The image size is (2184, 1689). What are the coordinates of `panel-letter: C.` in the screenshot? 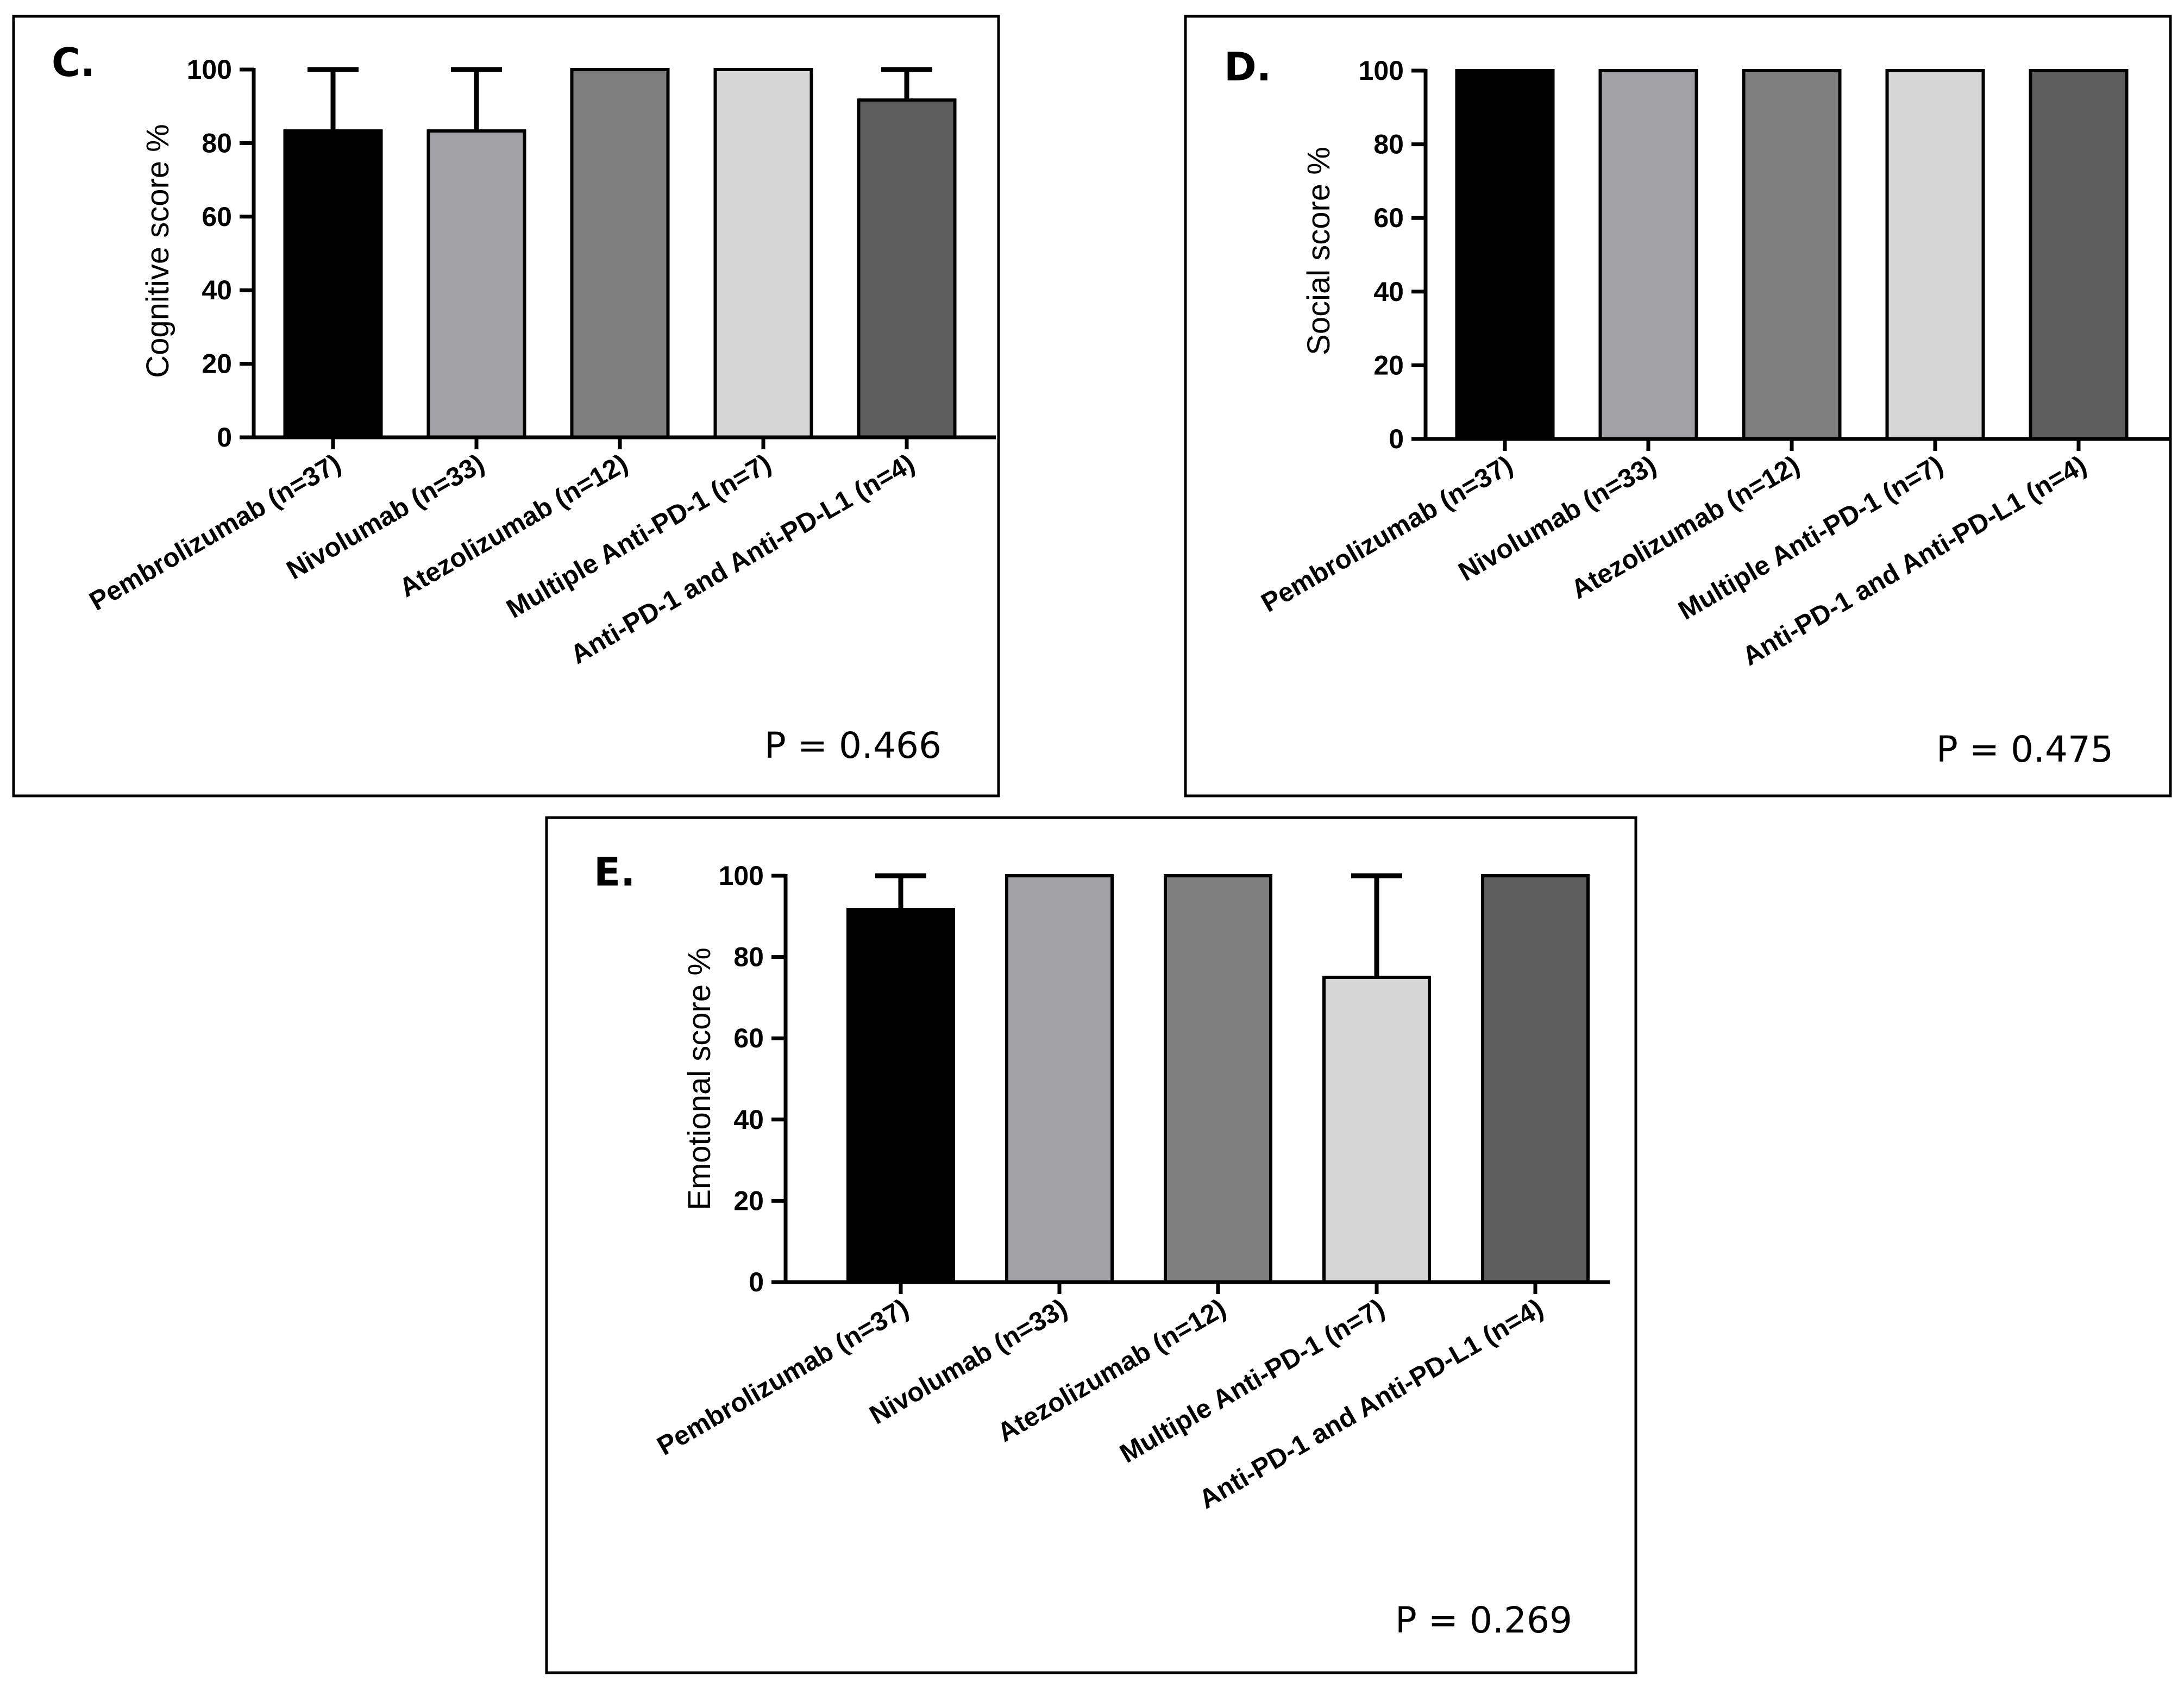 It's located at (73, 62).